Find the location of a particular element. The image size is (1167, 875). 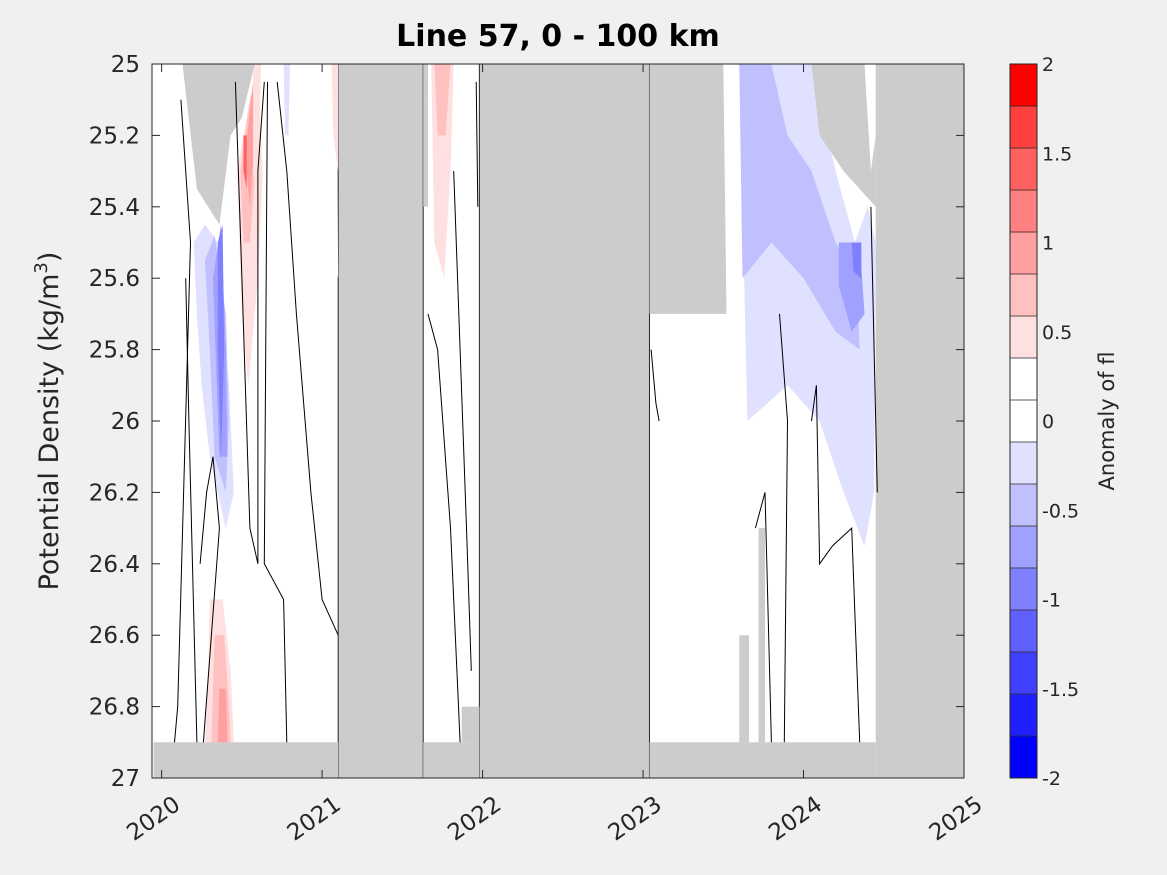

y-axis-label-main: Potential Density (kg/m is located at coordinates (49, 432).